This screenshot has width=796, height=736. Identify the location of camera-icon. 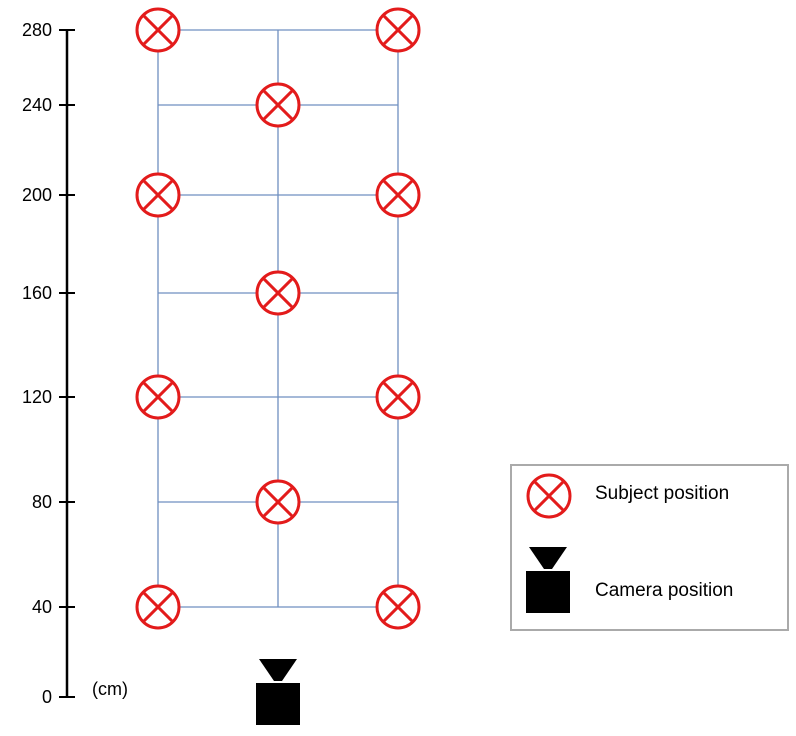
(278, 692).